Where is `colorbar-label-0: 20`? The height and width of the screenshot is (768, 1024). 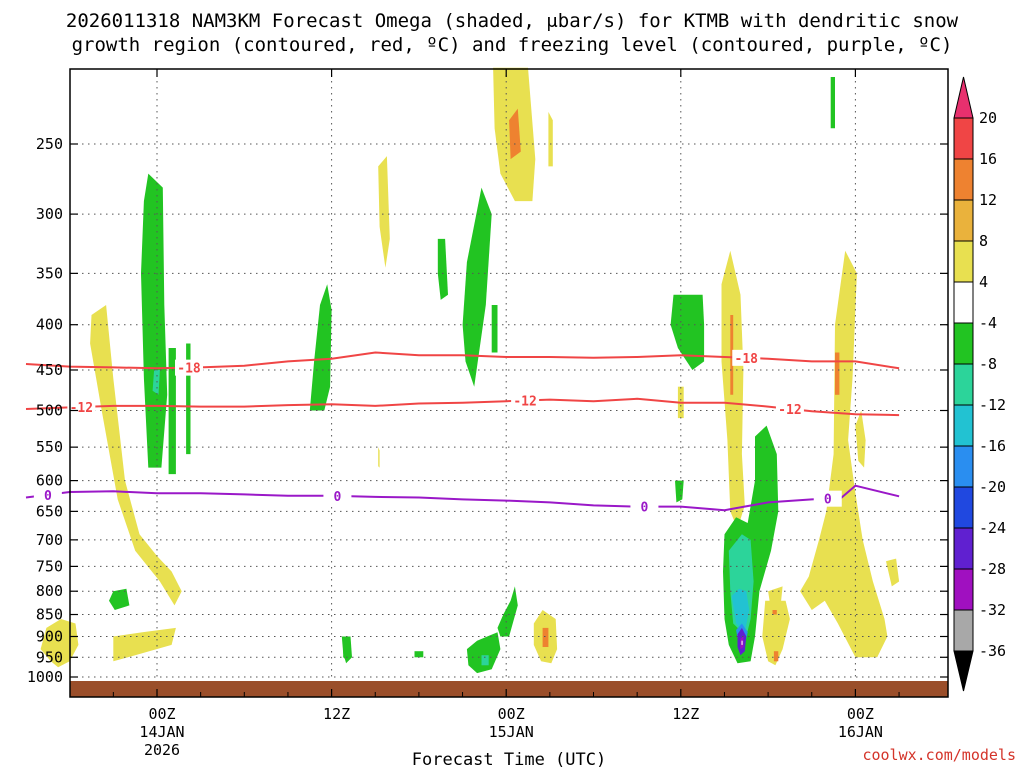
colorbar-label-0: 20 is located at coordinates (988, 118).